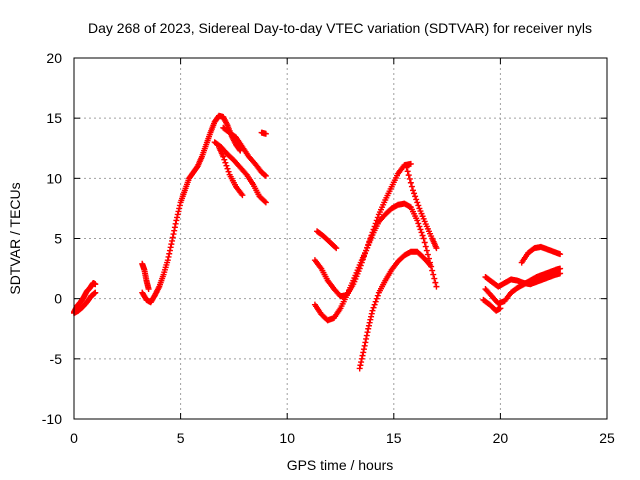 The image size is (640, 480). What do you see at coordinates (58, 299) in the screenshot?
I see `y-tick-label: 0` at bounding box center [58, 299].